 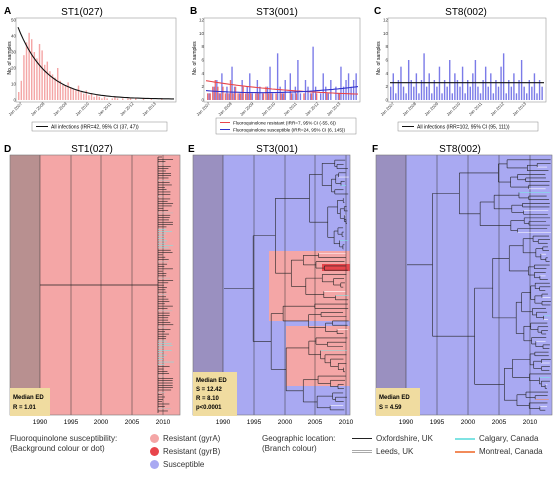 I want to click on panel-c-xtick: Jan 2007, so click(x=387, y=109).